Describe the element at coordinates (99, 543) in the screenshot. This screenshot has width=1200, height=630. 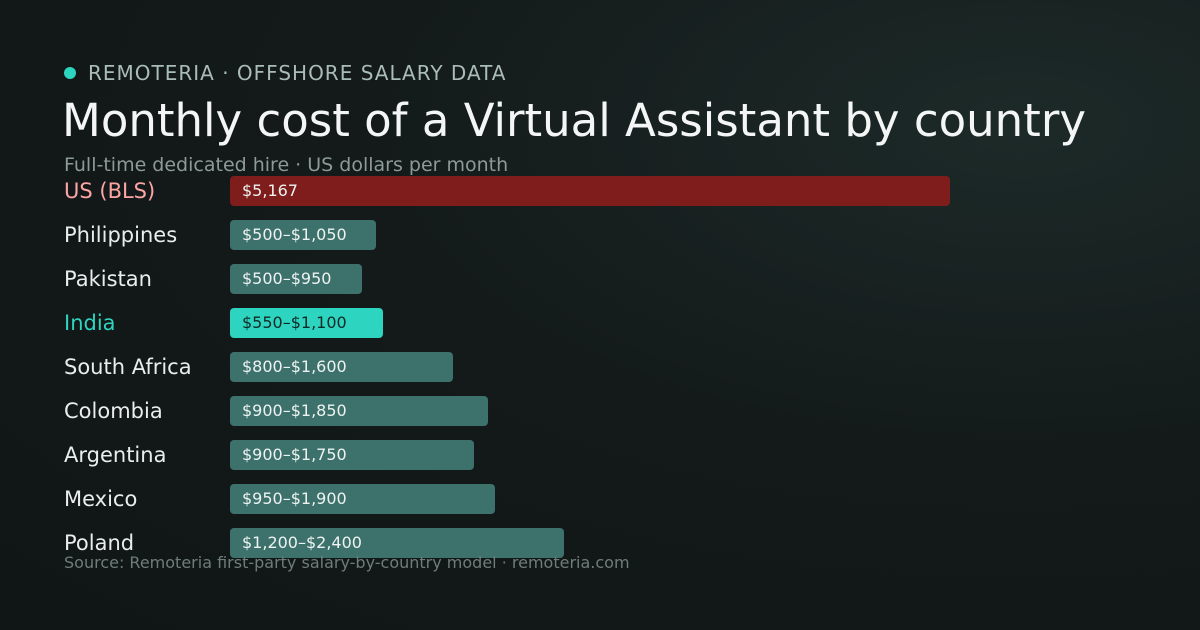
I see `country-label-poland: Poland` at that location.